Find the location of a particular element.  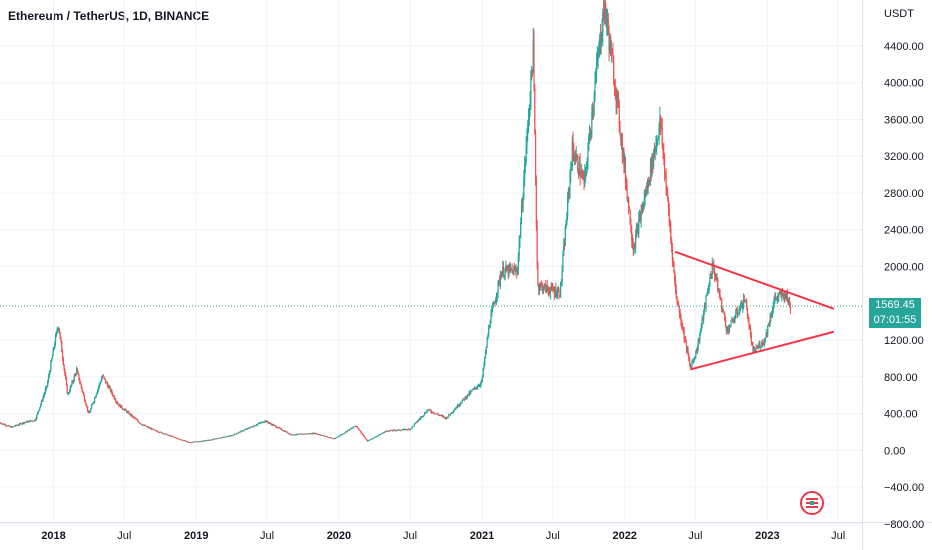

y-tick-label: 2400.00 is located at coordinates (904, 231).